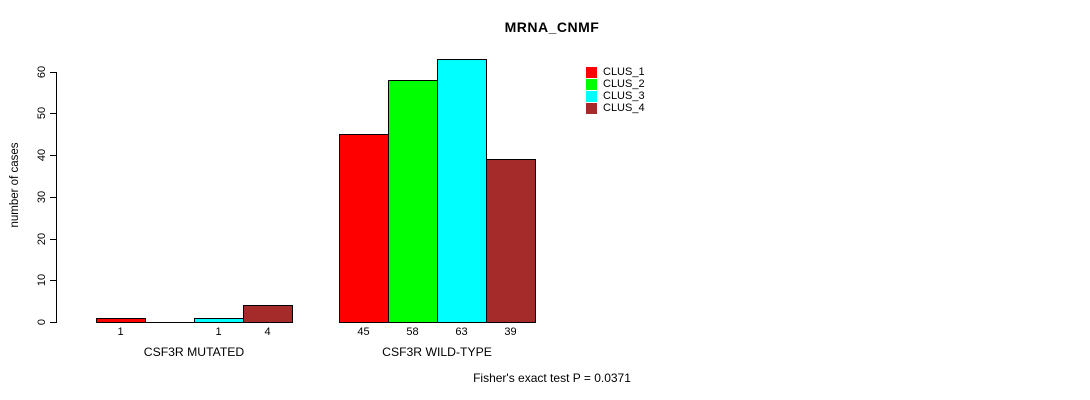  Describe the element at coordinates (42, 155) in the screenshot. I see `y-tick-label: 40` at that location.